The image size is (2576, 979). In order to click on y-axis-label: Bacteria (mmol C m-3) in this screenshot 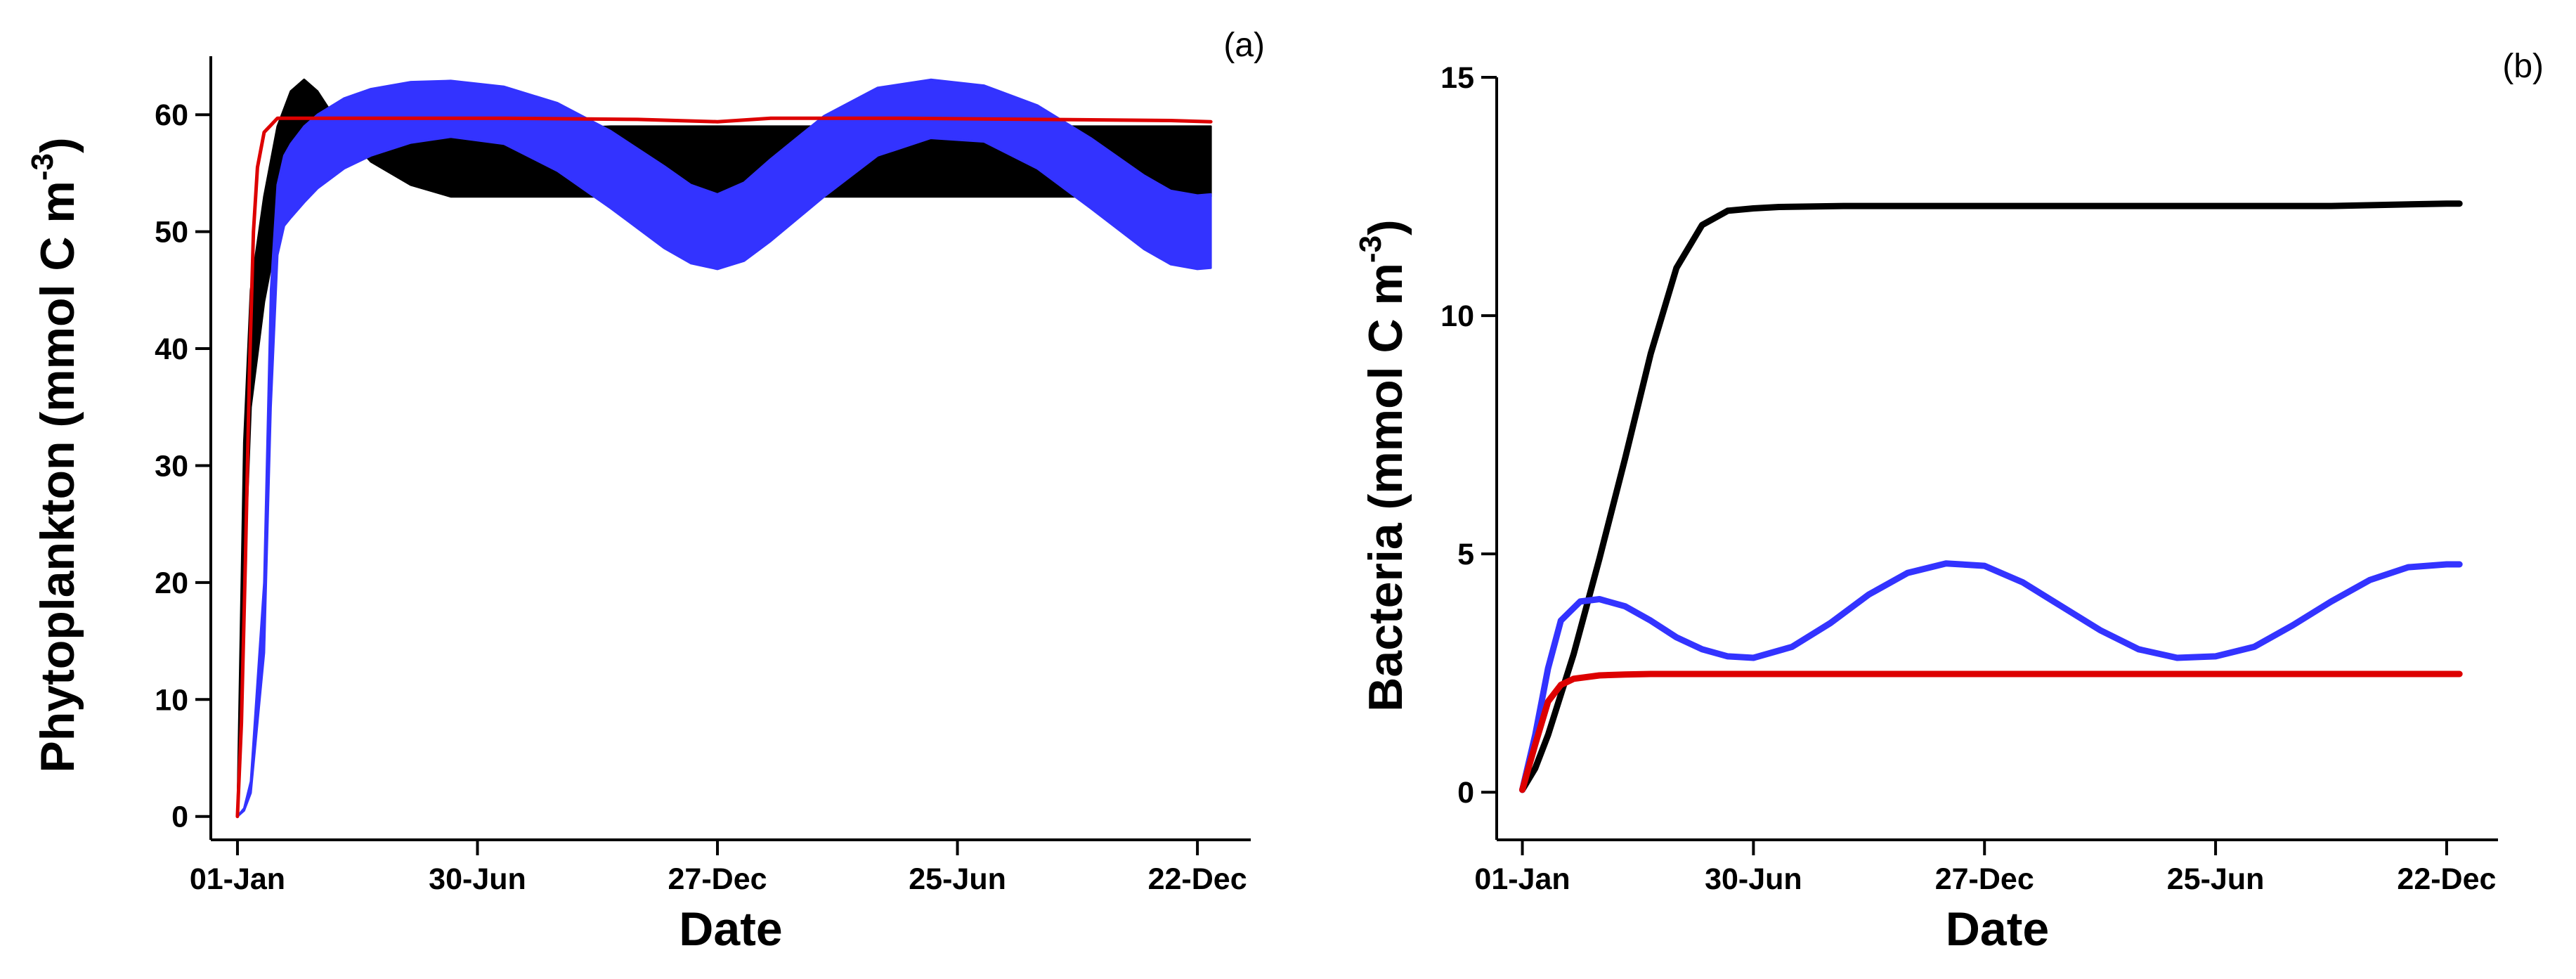, I will do `click(1382, 465)`.